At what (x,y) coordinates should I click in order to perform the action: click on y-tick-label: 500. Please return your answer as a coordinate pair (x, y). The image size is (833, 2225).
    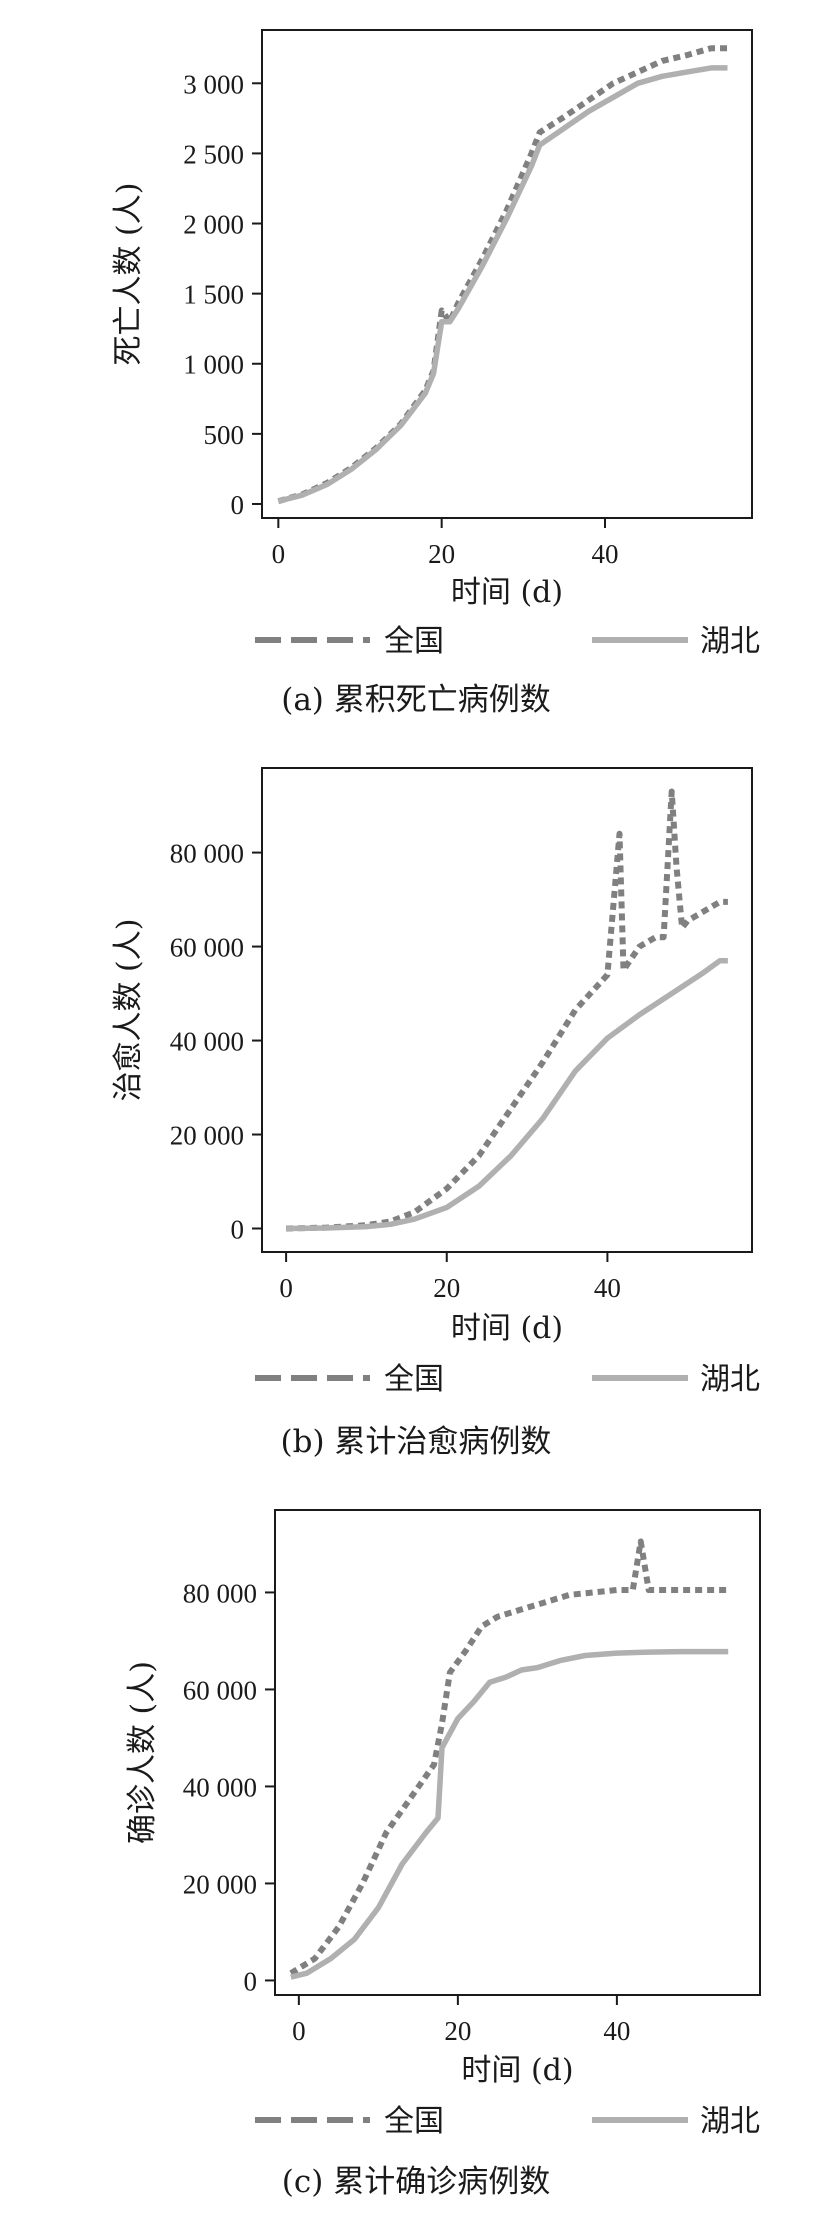
    Looking at the image, I should click on (224, 435).